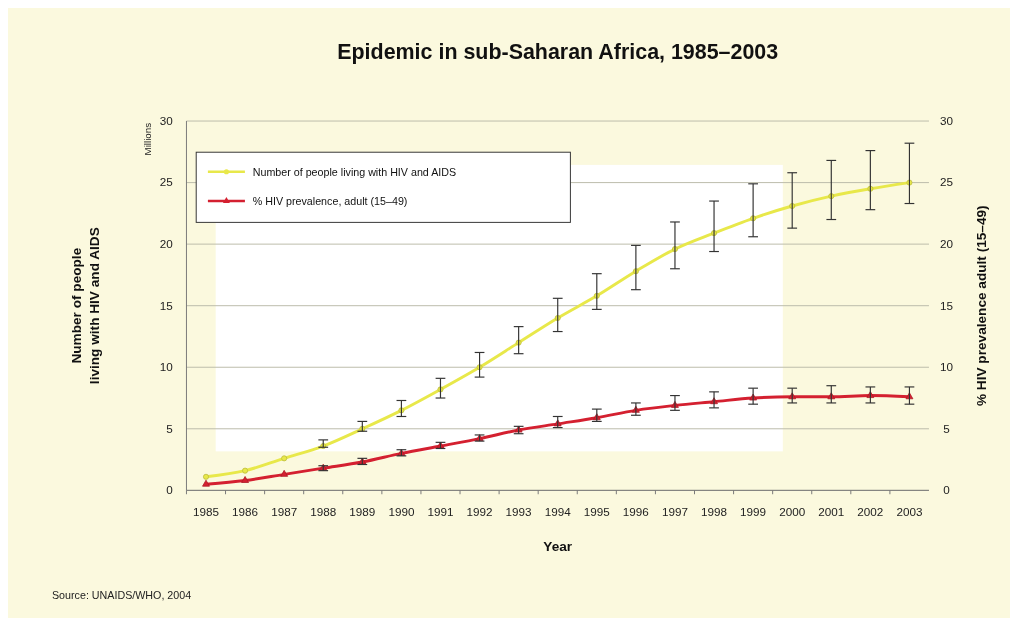  Describe the element at coordinates (518, 511) in the screenshot. I see `x-tick-label: 1993` at that location.